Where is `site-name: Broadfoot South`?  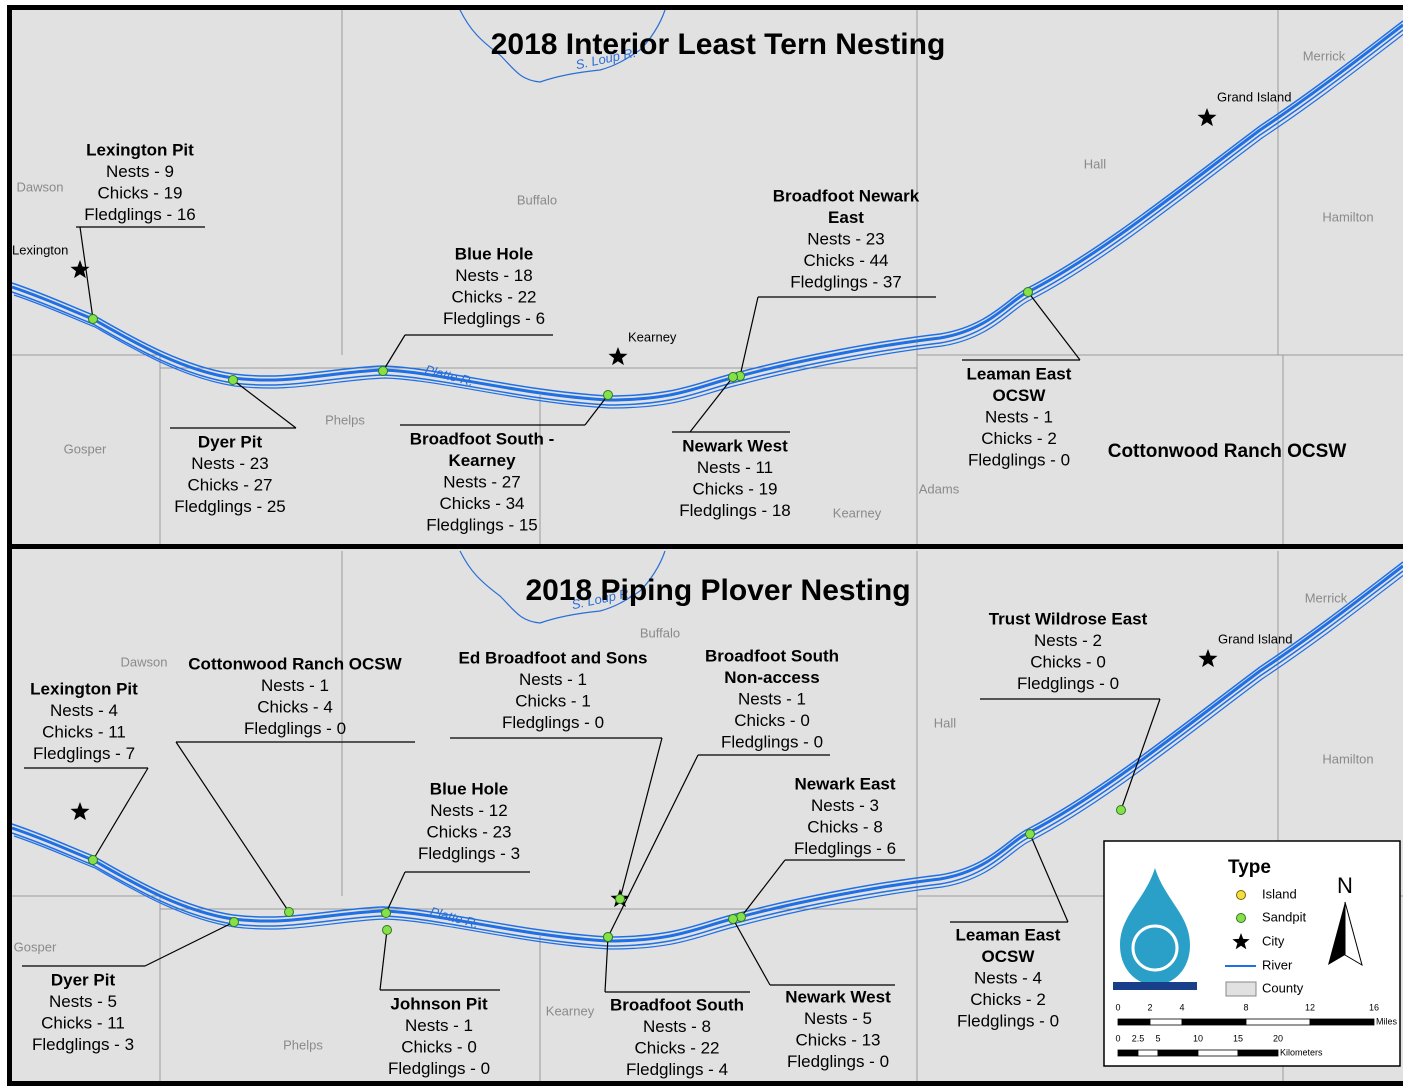 site-name: Broadfoot South is located at coordinates (677, 1004).